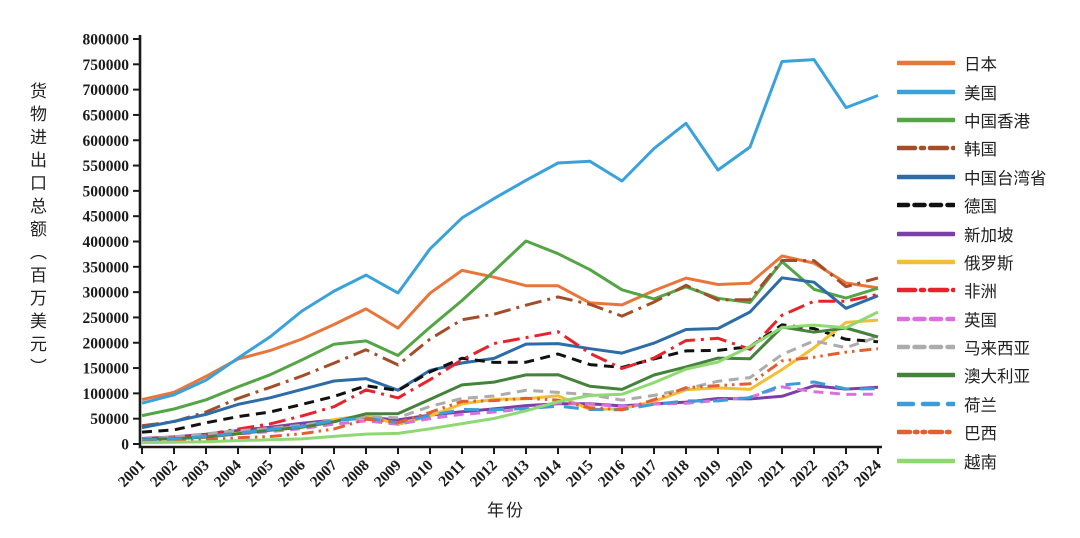  What do you see at coordinates (980, 207) in the screenshot?
I see `legend-label: 德国` at bounding box center [980, 207].